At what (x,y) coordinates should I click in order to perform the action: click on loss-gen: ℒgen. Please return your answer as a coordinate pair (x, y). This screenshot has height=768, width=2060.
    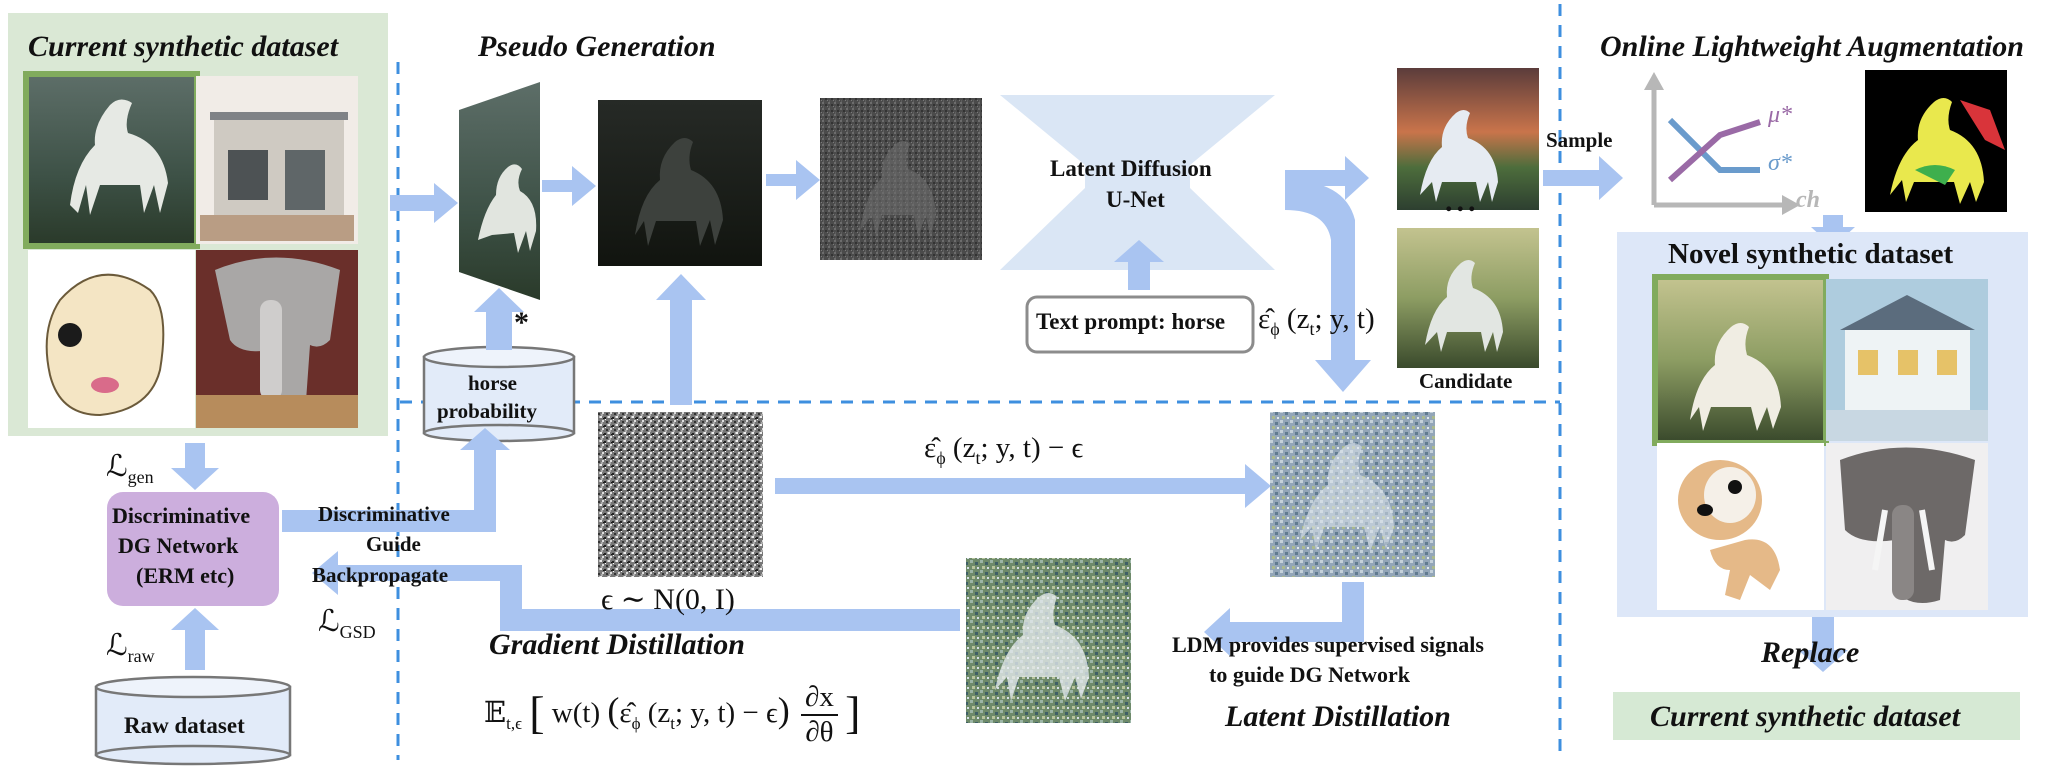
    Looking at the image, I should click on (130, 468).